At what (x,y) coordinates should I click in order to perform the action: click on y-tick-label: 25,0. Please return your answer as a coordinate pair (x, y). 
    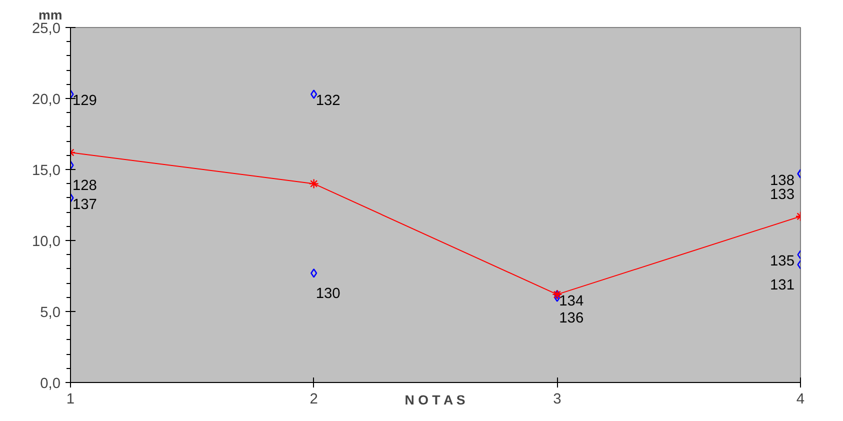
    Looking at the image, I should click on (46, 29).